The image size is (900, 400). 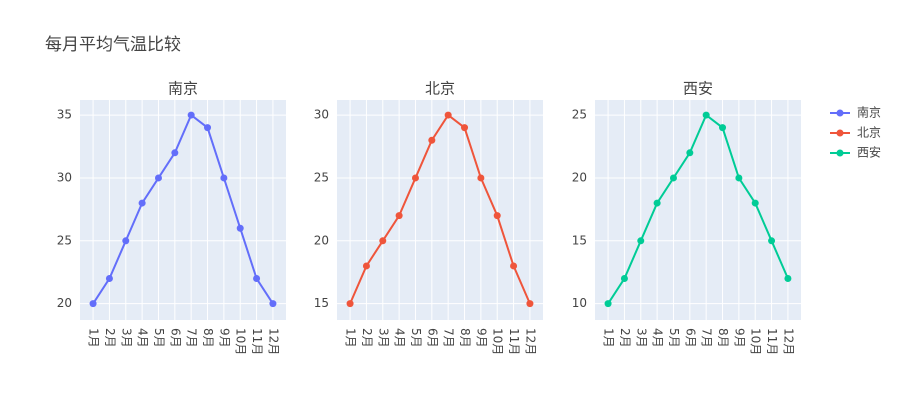 I want to click on y-tick-label: 35, so click(x=64, y=115).